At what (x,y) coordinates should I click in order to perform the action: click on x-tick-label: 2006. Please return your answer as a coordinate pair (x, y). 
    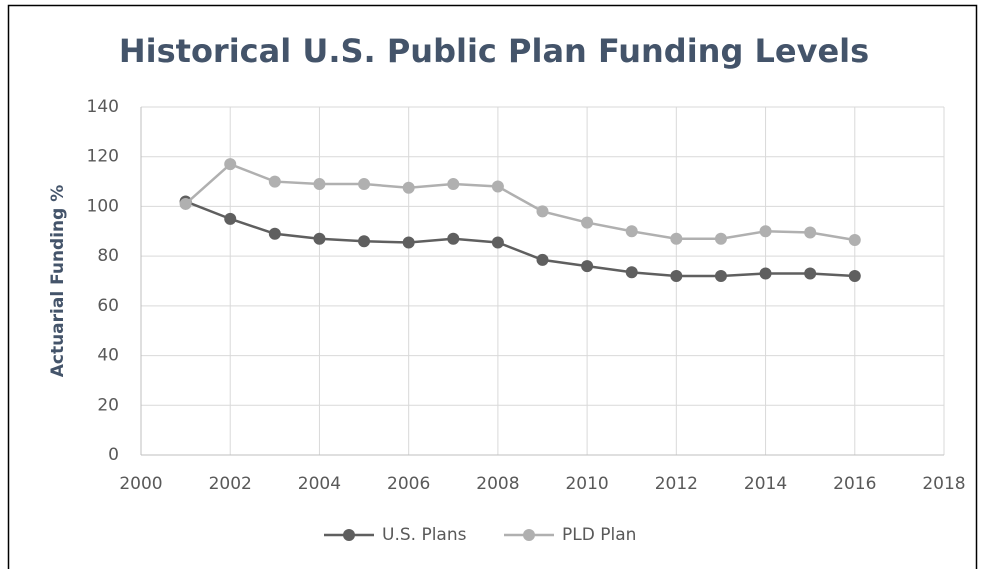
    Looking at the image, I should click on (408, 484).